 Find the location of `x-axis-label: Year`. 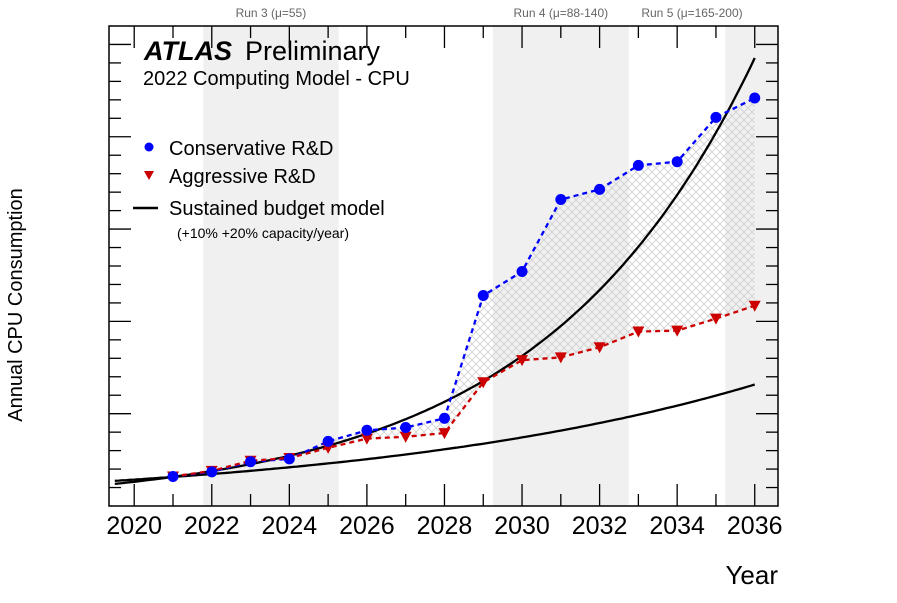

x-axis-label: Year is located at coordinates (751, 575).